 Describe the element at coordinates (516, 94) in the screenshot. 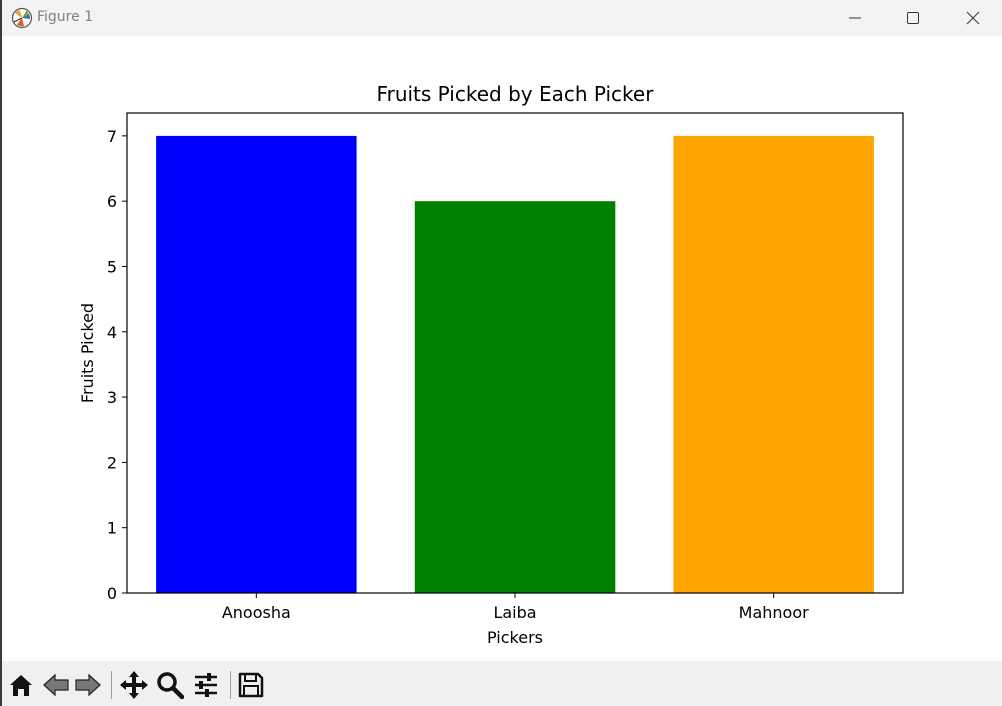

I see `chart-title: Fruits Picked by Each Picker` at that location.